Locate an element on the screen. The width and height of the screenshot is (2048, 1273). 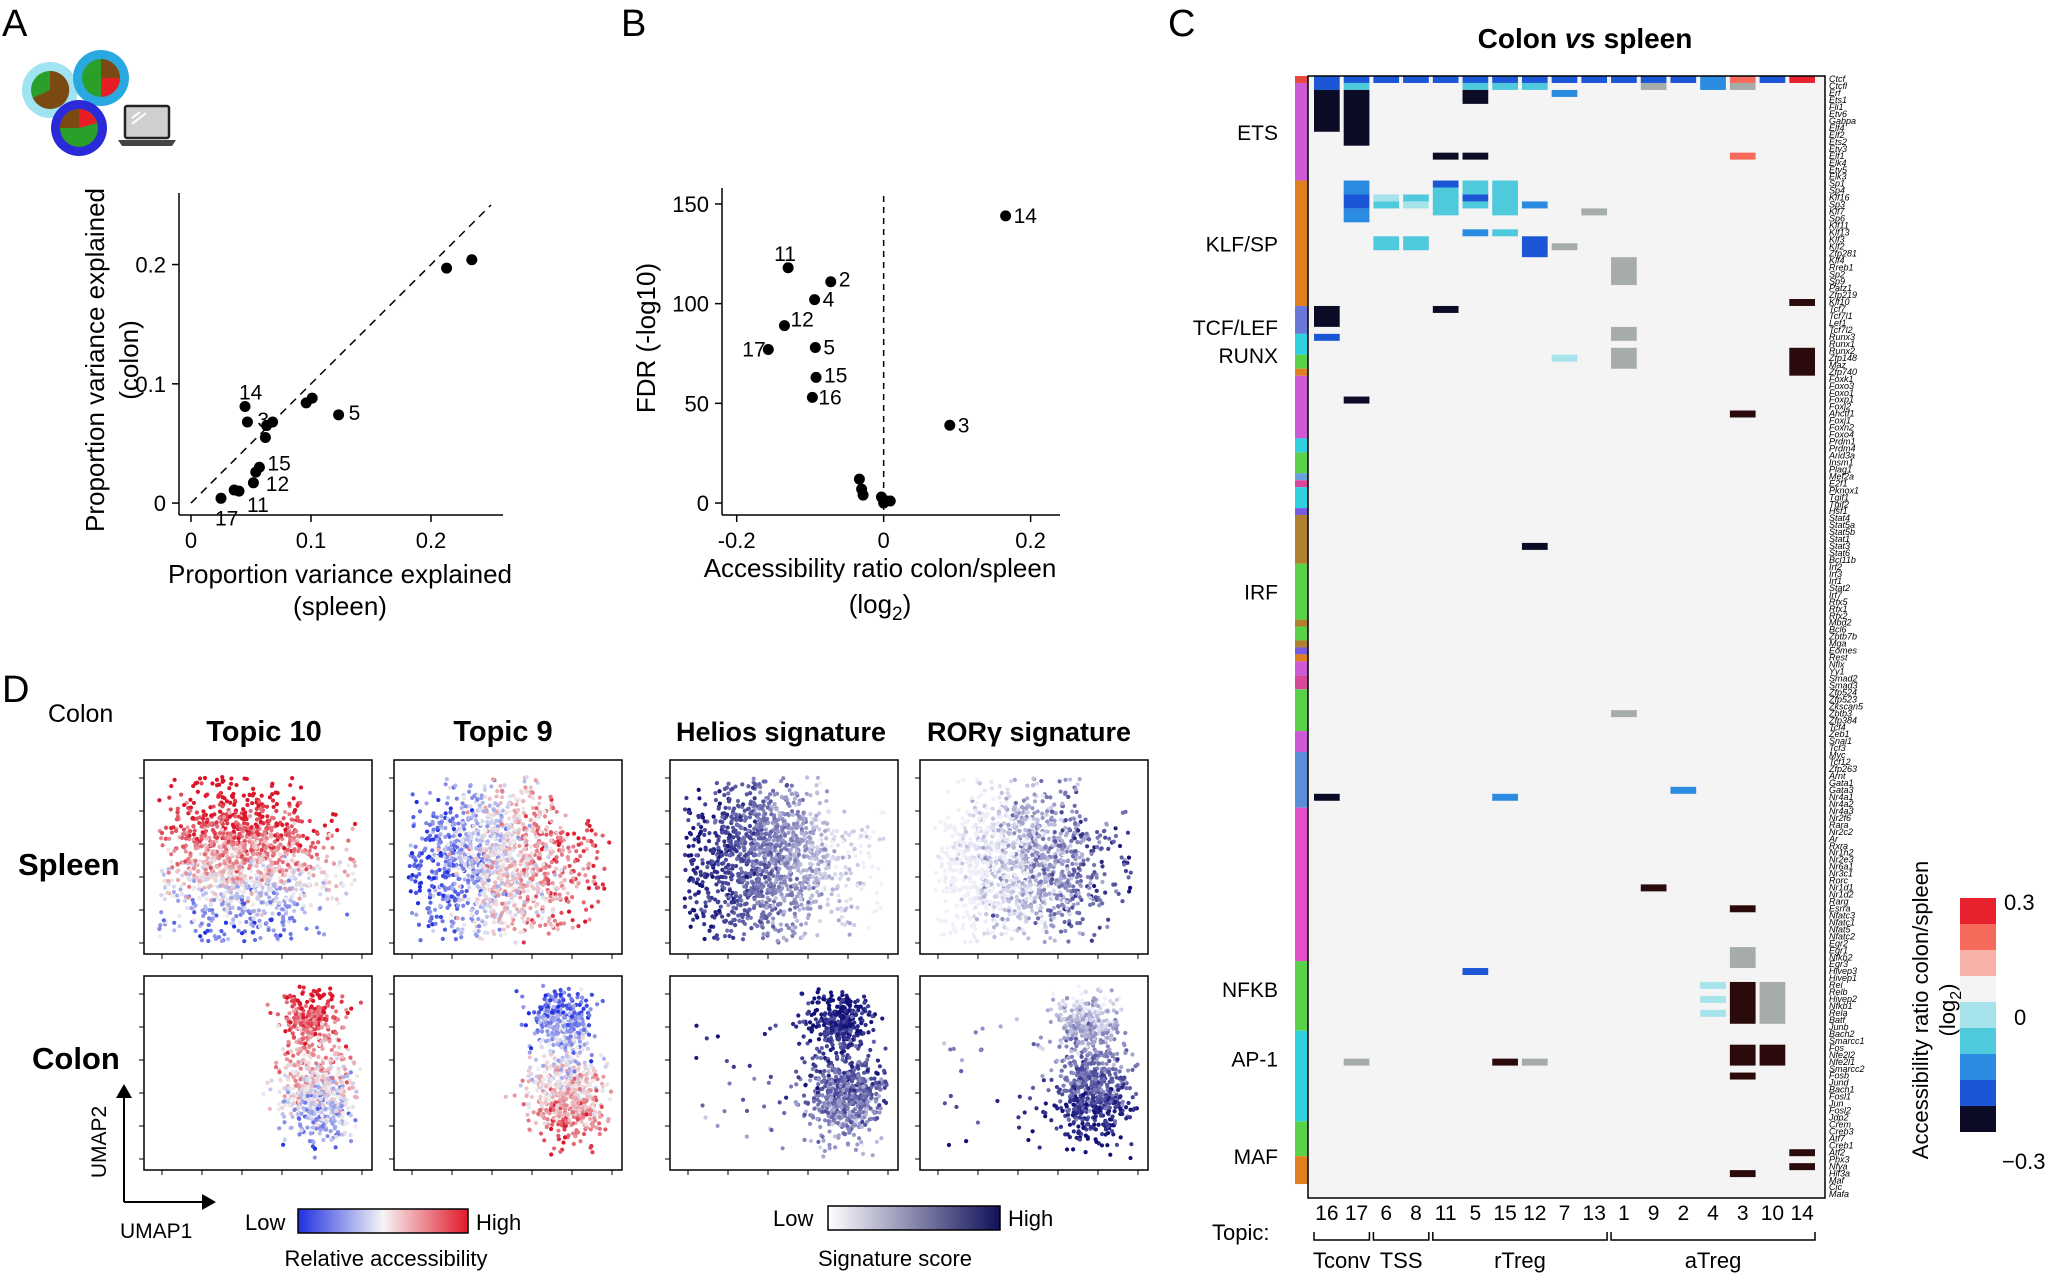
gene-label: Lef1 is located at coordinates (1838, 323).